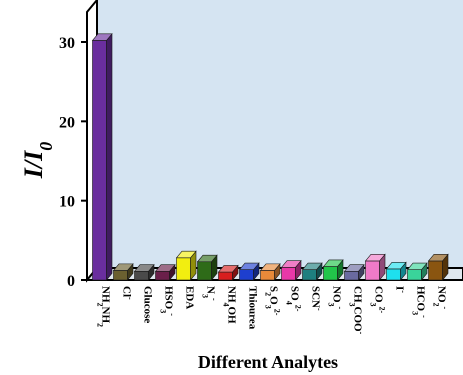 The width and height of the screenshot is (463, 375). Describe the element at coordinates (190, 297) in the screenshot. I see `x-tick-label: EDA` at that location.